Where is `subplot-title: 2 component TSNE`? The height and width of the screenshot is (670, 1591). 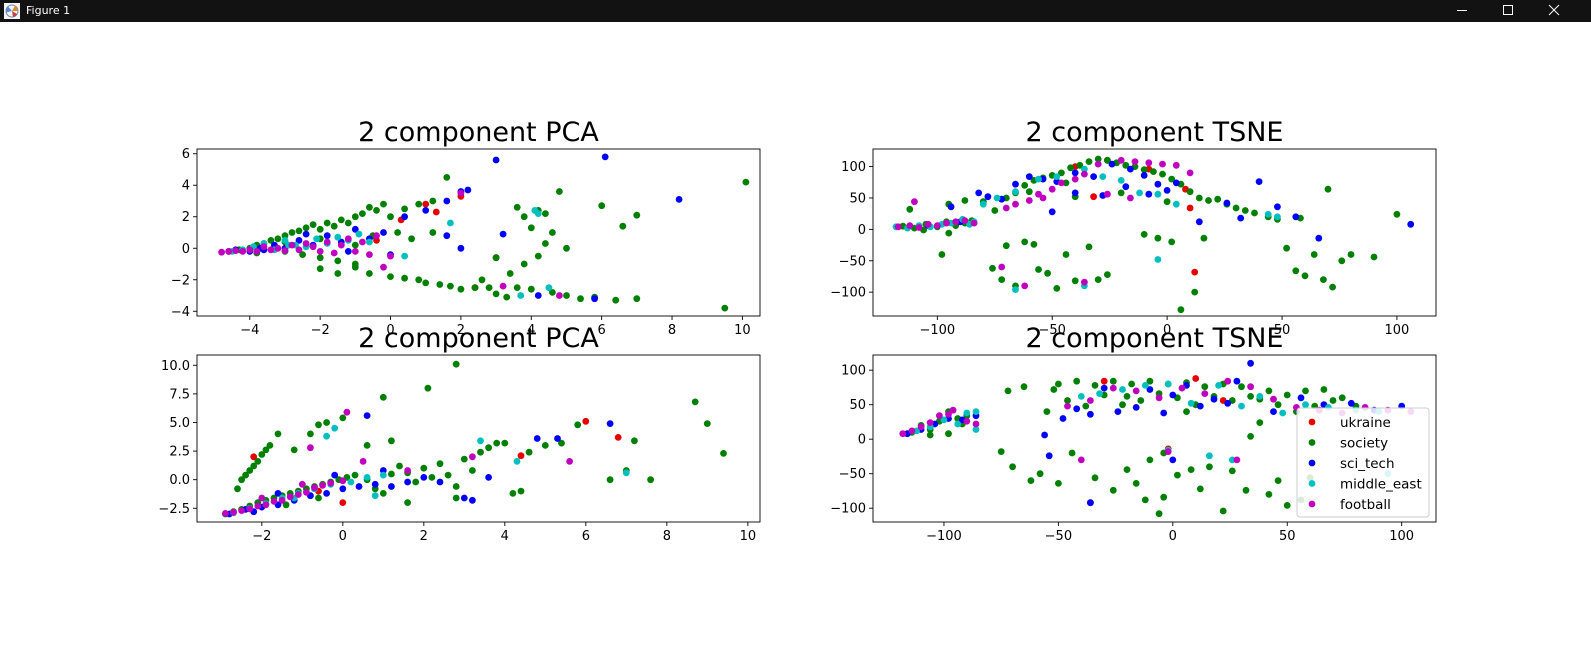 subplot-title: 2 component TSNE is located at coordinates (1155, 338).